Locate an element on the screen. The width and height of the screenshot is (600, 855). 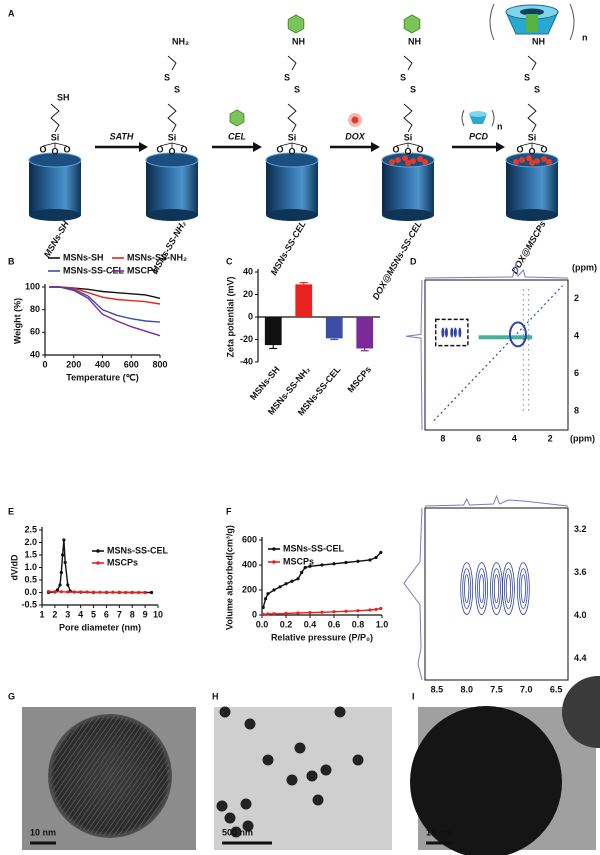
nmr-y-tick-label: 4 is located at coordinates (576, 336).